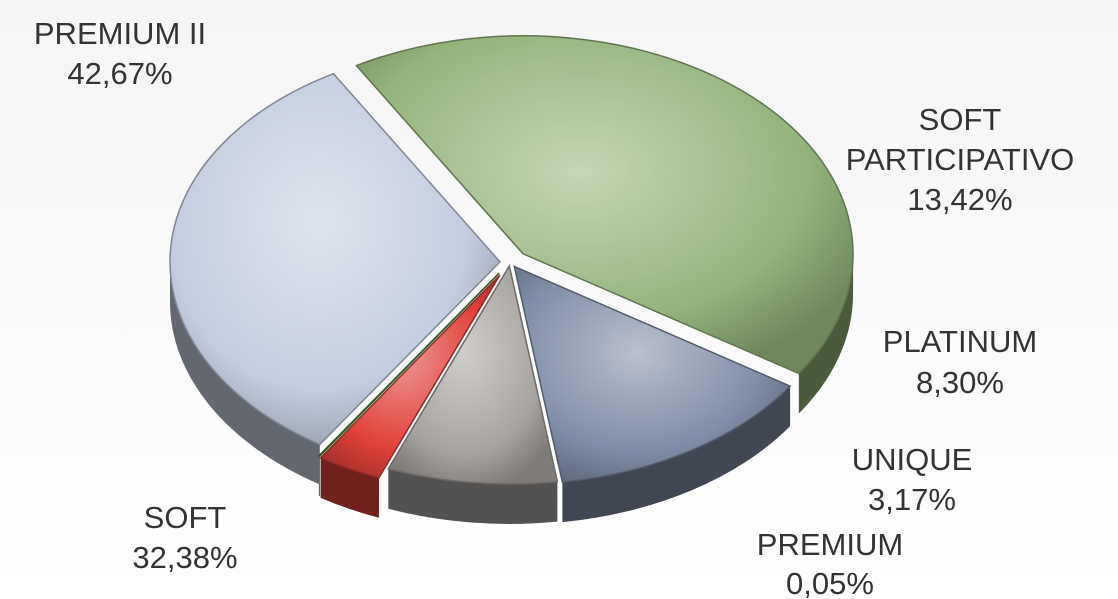 Image resolution: width=1118 pixels, height=599 pixels. Describe the element at coordinates (652, 374) in the screenshot. I see `slice-soft-participativo` at that location.